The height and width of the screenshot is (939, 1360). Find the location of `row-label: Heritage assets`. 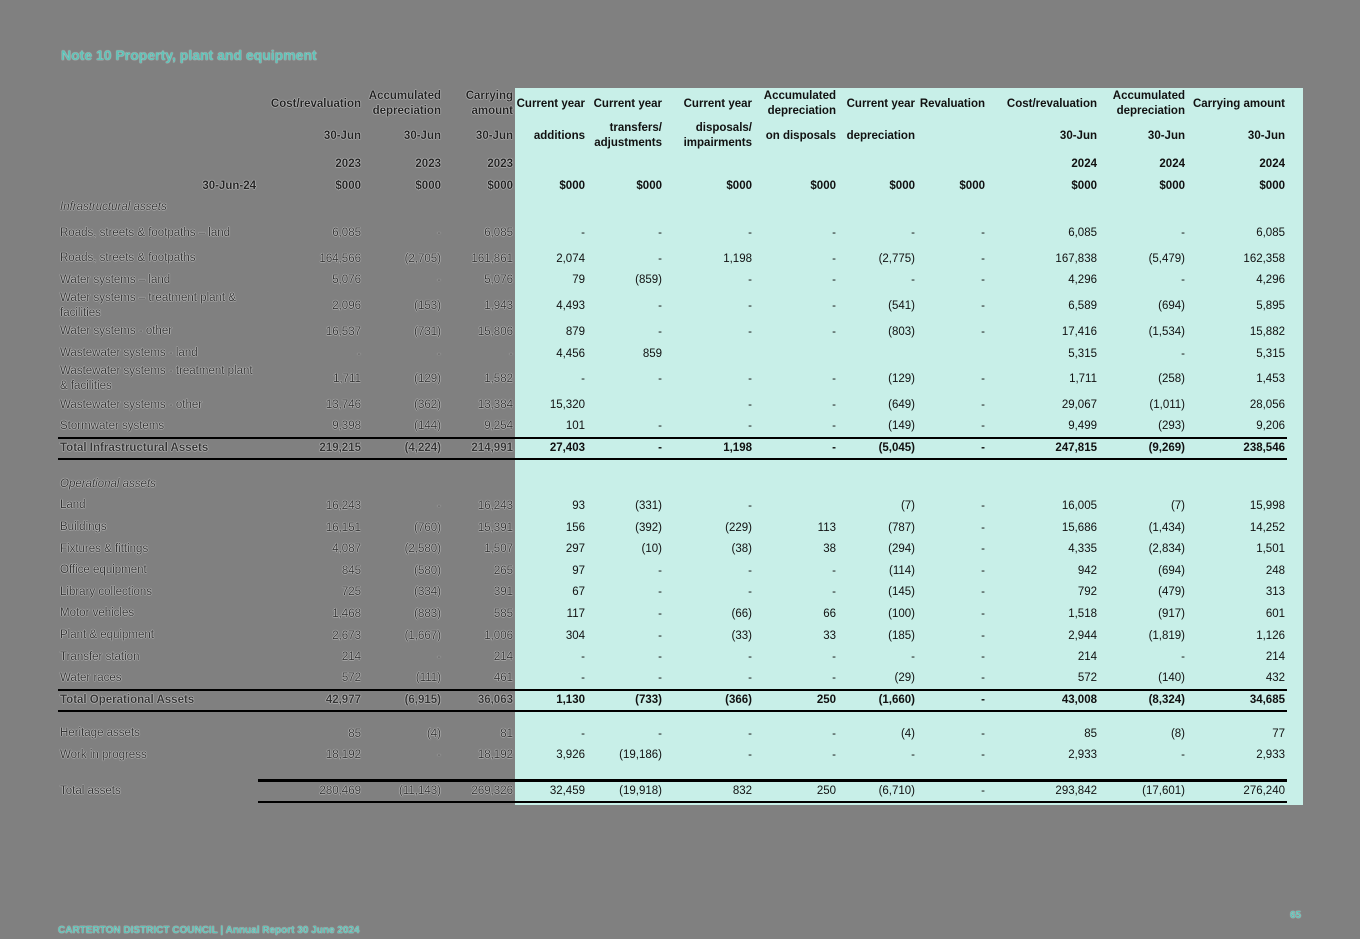

row-label: Heritage assets is located at coordinates (100, 733).